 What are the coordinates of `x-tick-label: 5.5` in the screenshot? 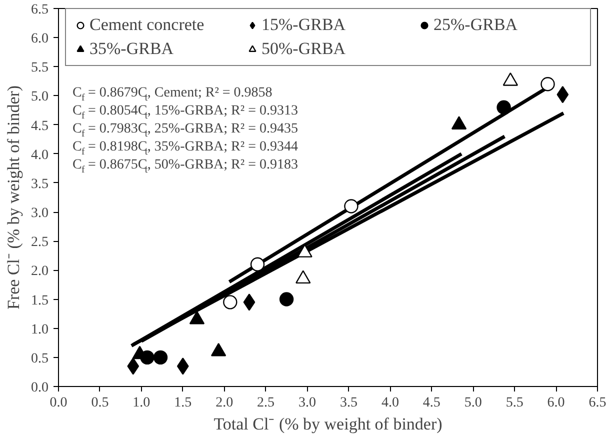 It's located at (515, 403).